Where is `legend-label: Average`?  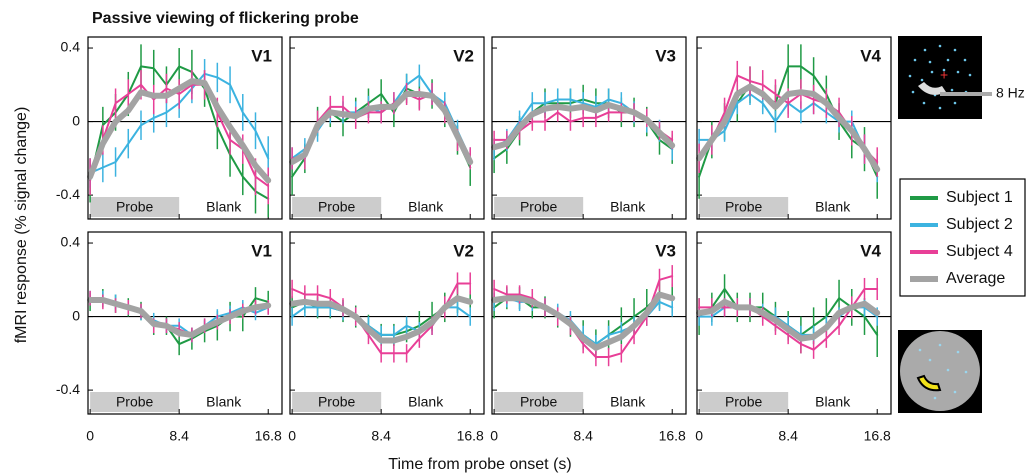
legend-label: Average is located at coordinates (975, 278).